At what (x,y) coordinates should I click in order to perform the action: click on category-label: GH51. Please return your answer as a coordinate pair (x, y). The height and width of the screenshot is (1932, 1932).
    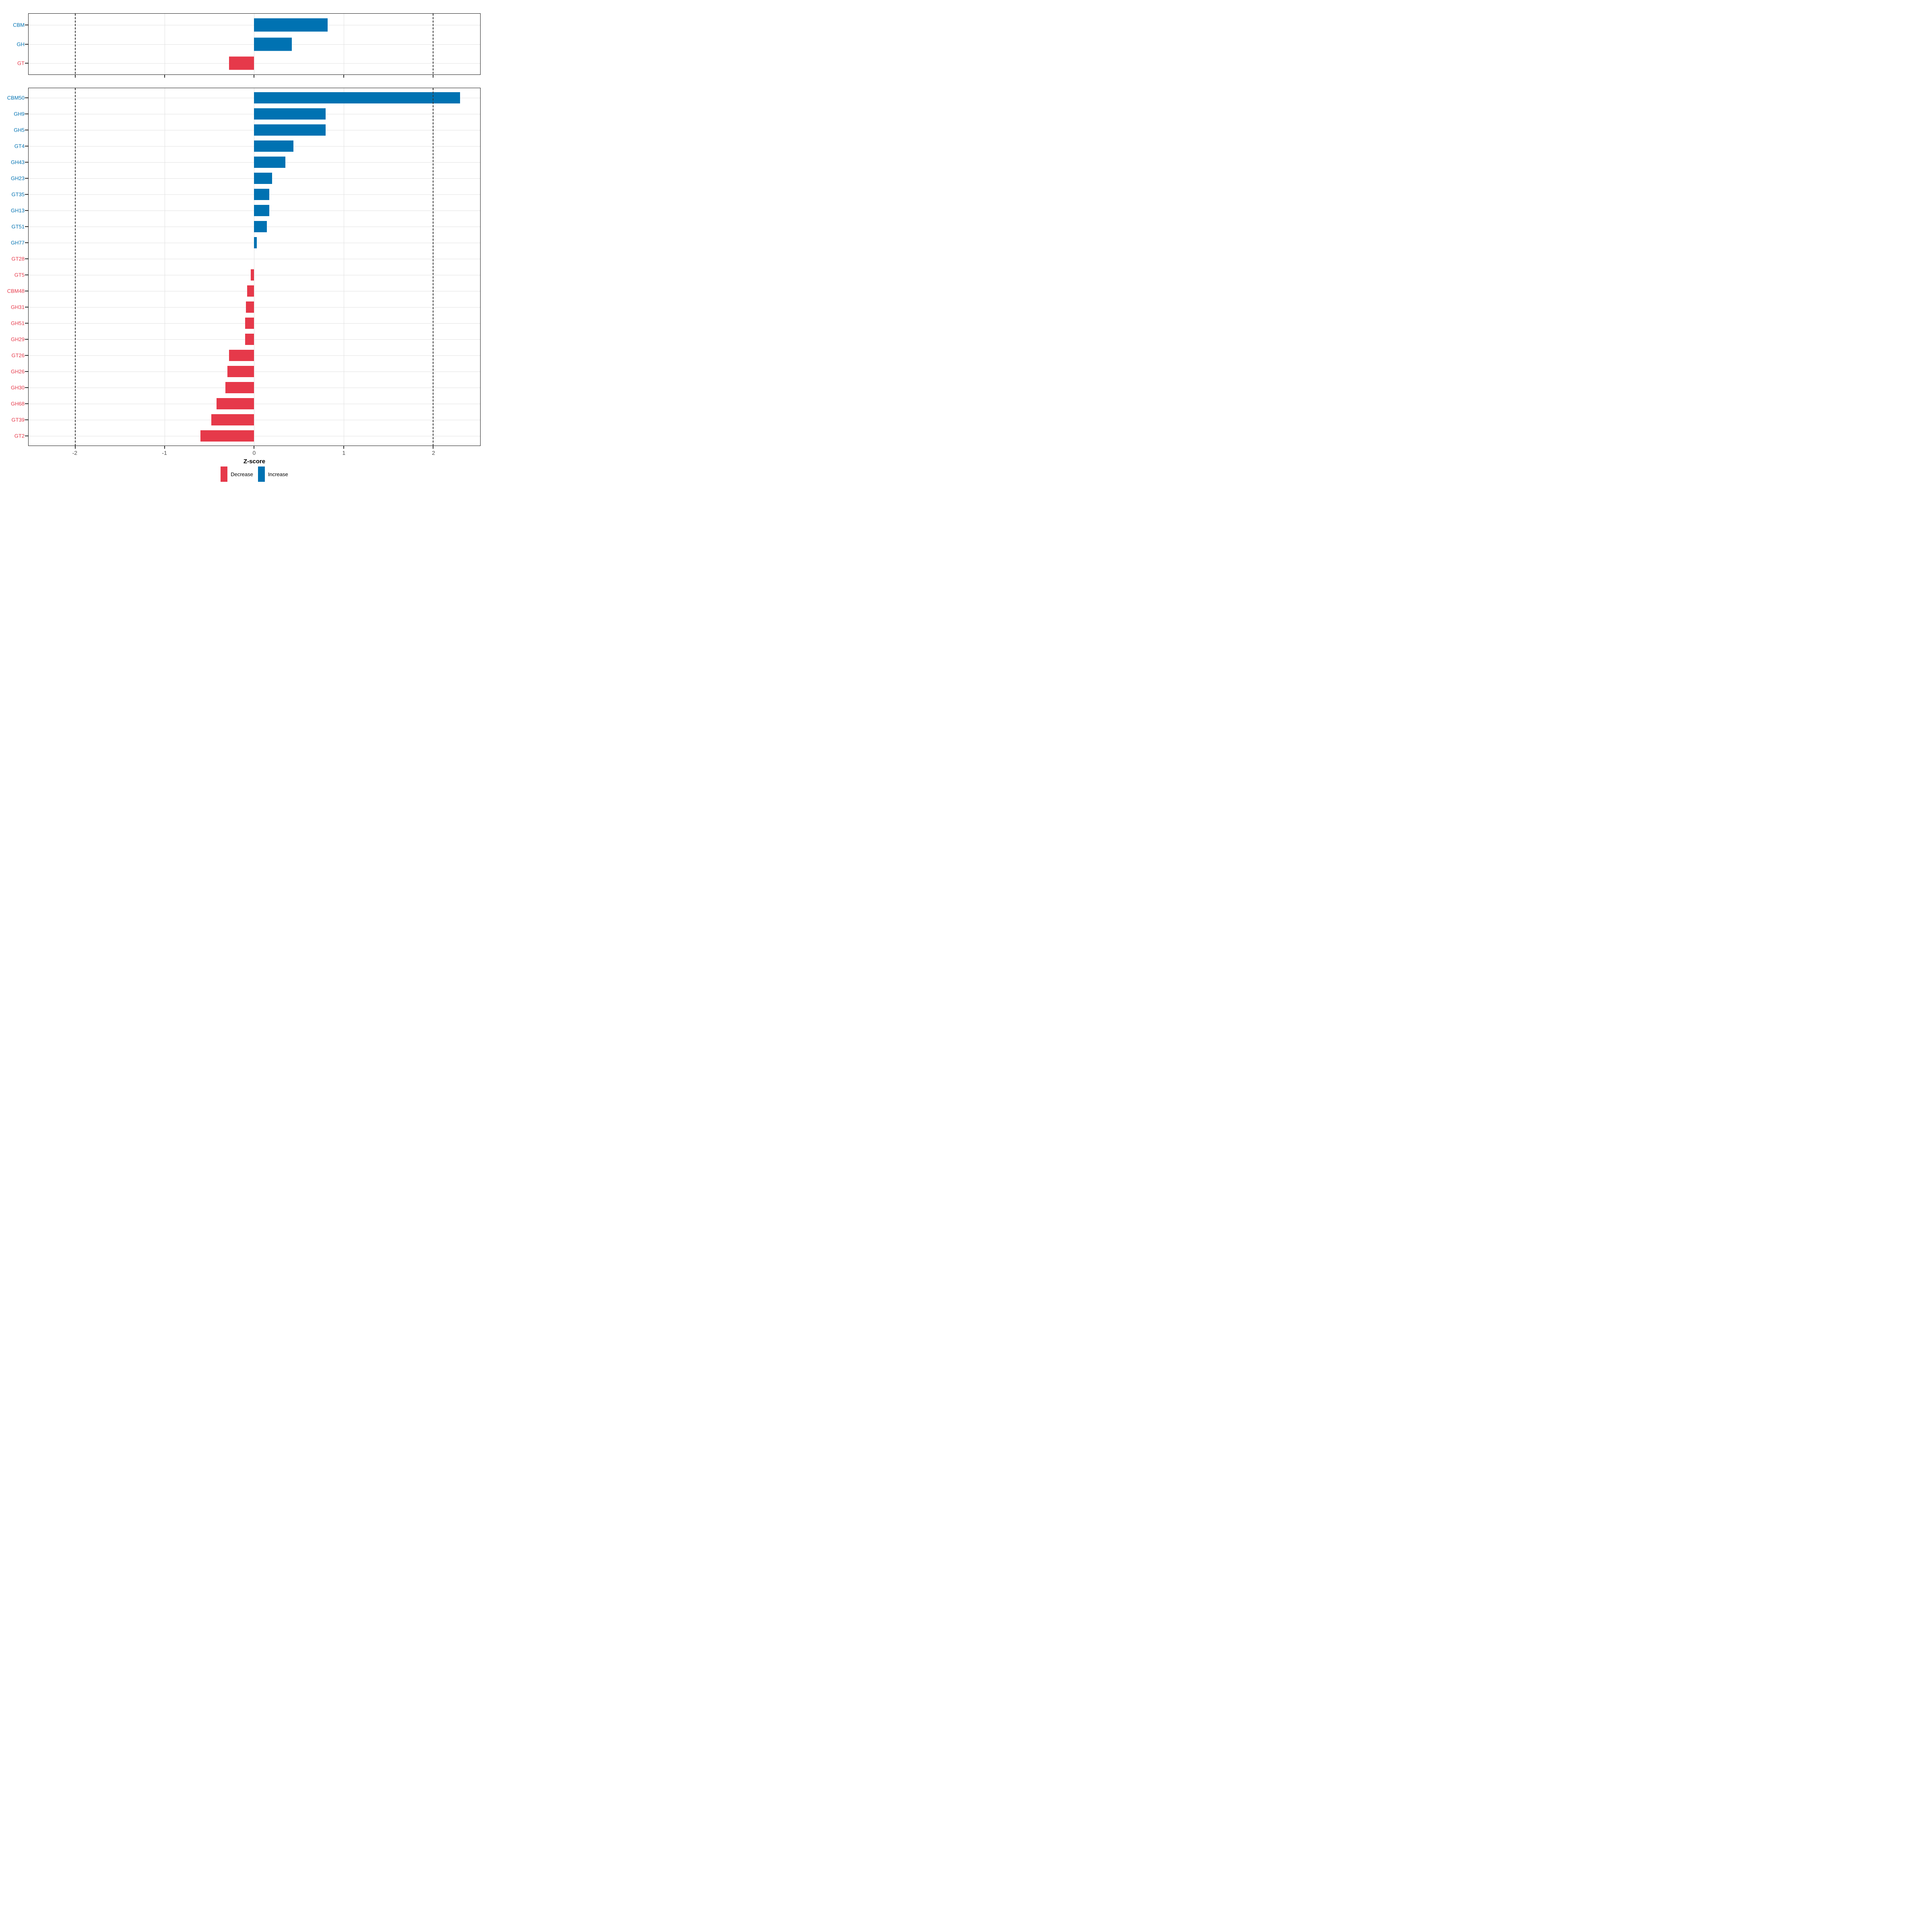
    Looking at the image, I should click on (18, 323).